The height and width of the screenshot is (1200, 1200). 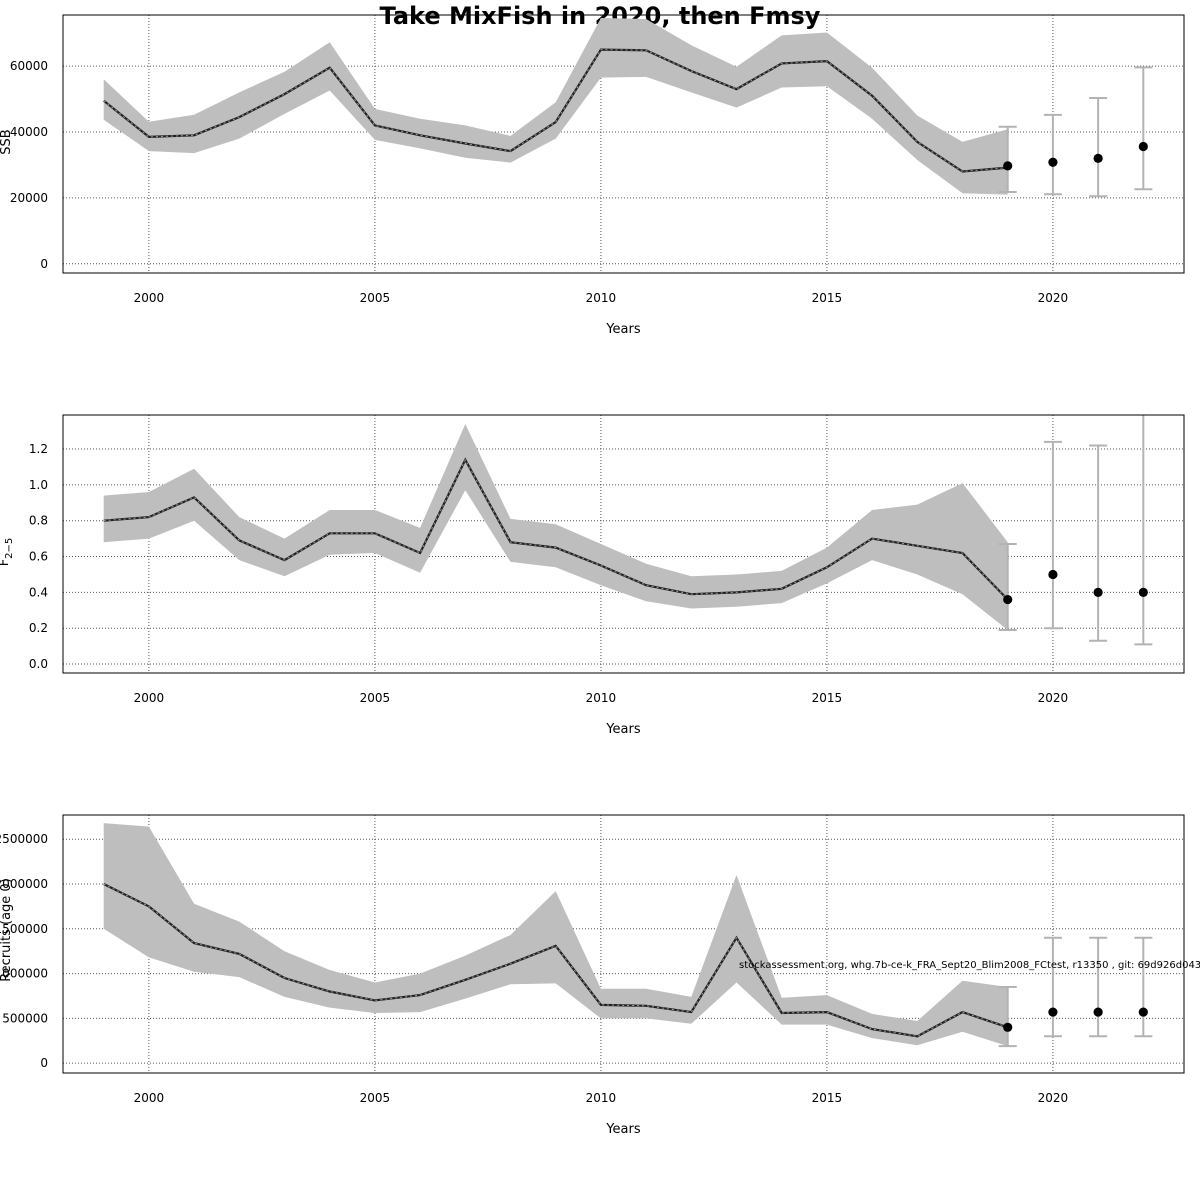 What do you see at coordinates (29, 132) in the screenshot?
I see `y-tick-label: 40000` at bounding box center [29, 132].